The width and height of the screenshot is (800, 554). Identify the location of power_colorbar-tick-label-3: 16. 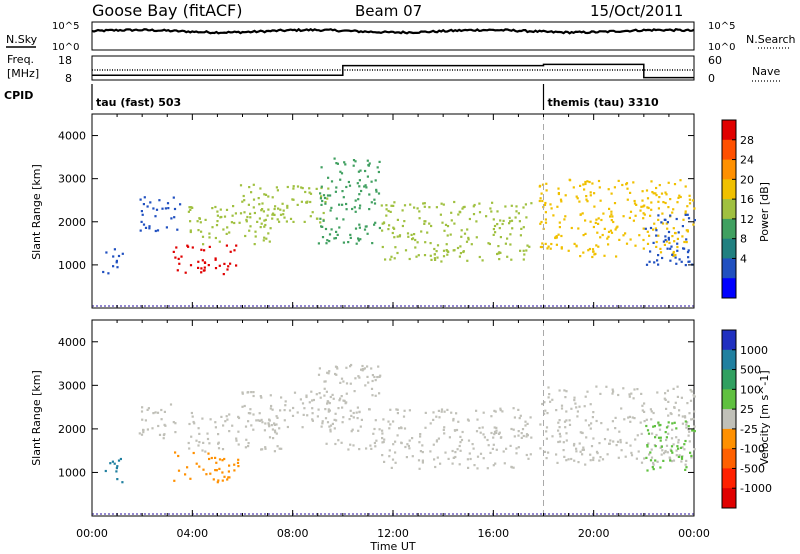
(747, 199).